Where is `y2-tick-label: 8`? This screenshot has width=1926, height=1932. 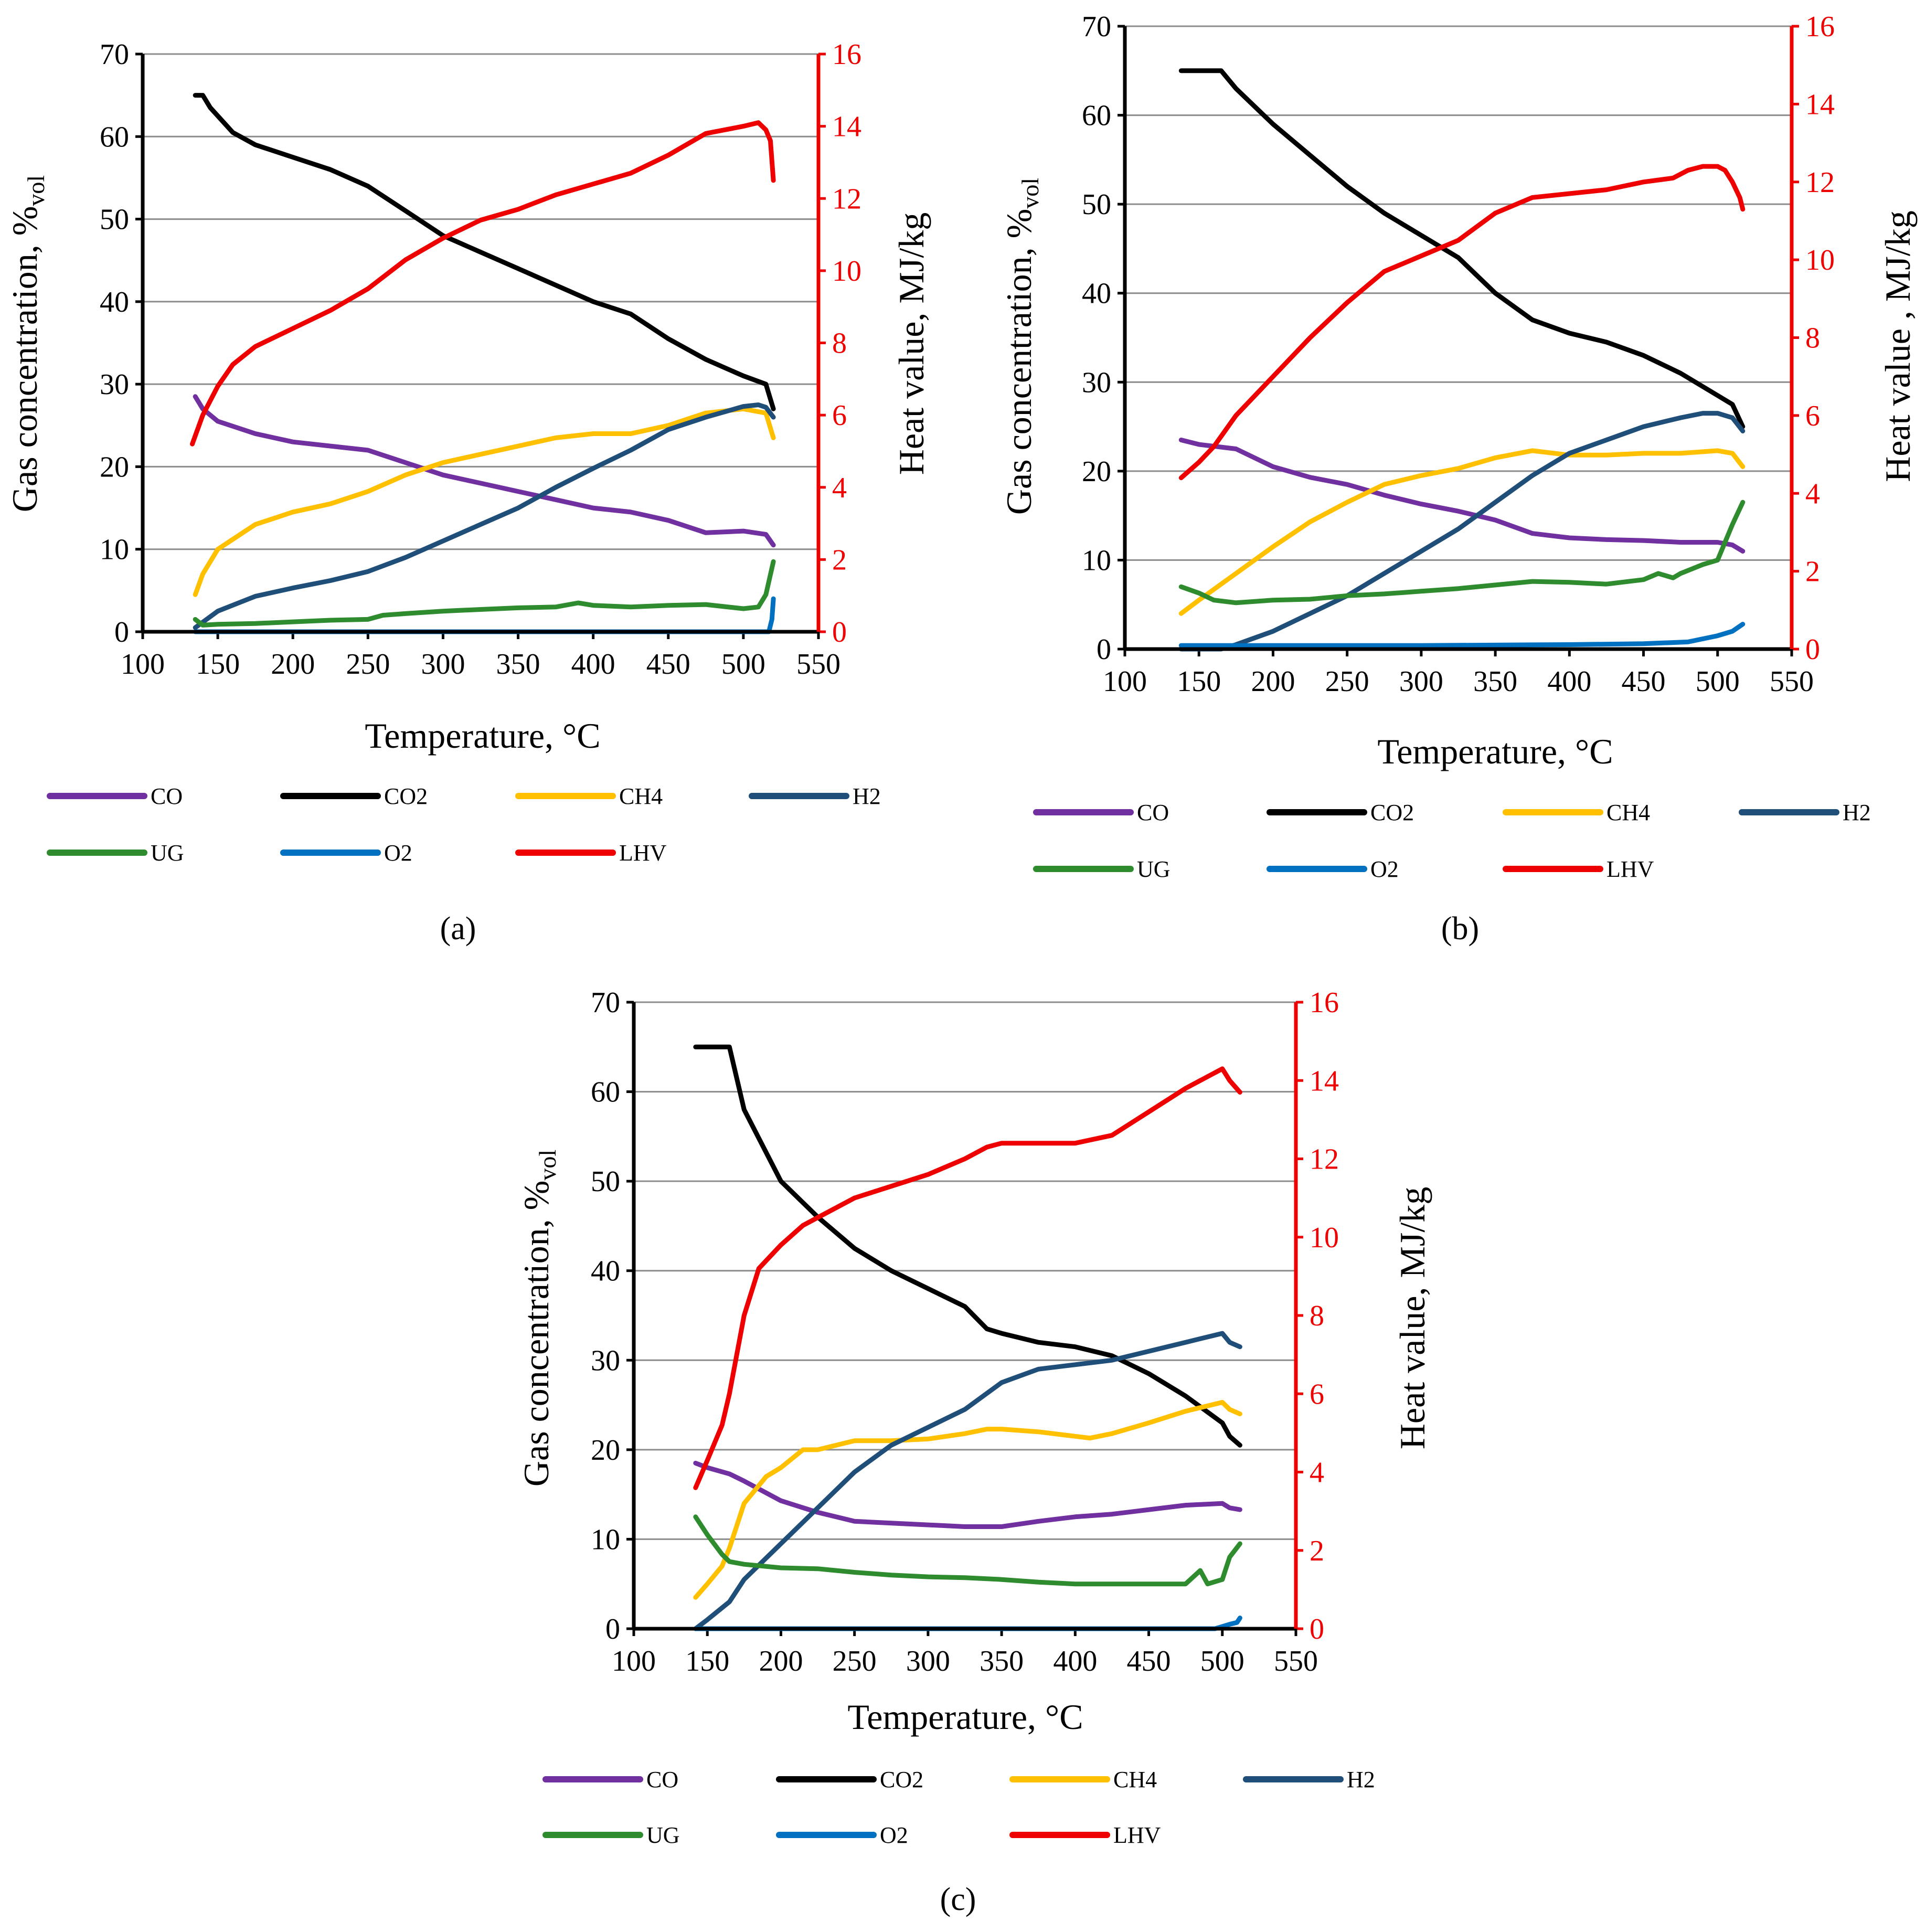 y2-tick-label: 8 is located at coordinates (840, 344).